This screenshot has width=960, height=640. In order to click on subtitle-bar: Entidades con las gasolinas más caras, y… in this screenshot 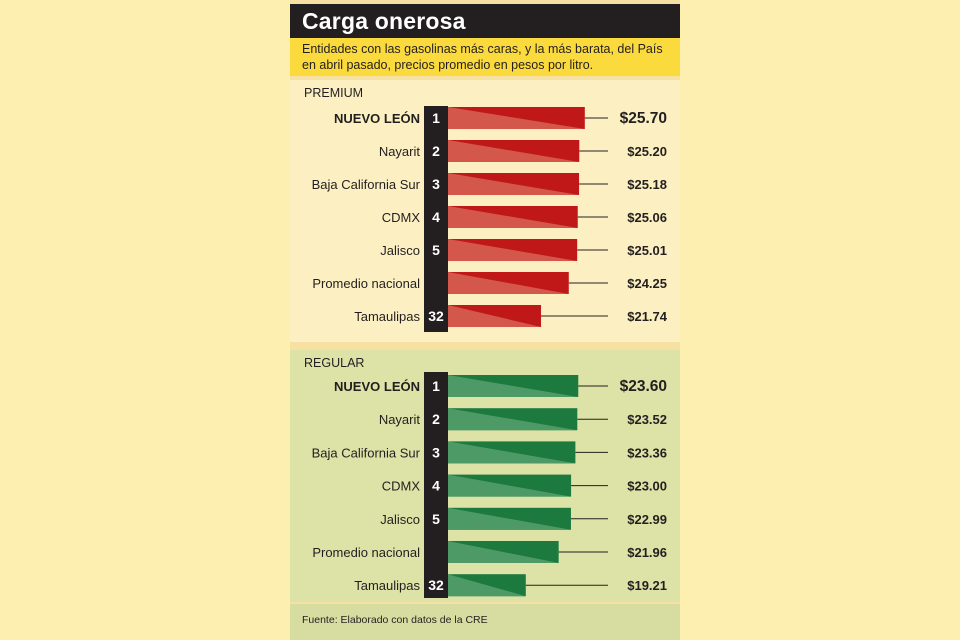, I will do `click(485, 57)`.